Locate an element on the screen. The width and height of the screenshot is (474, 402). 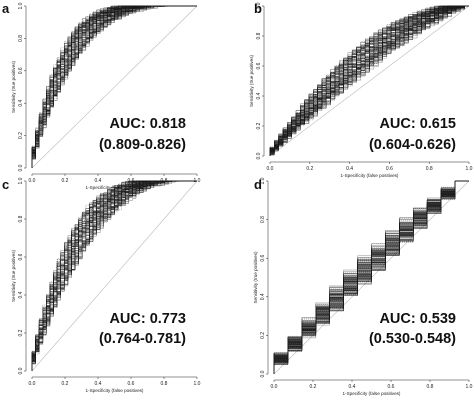
reference-diagonal is located at coordinates (114, 87).